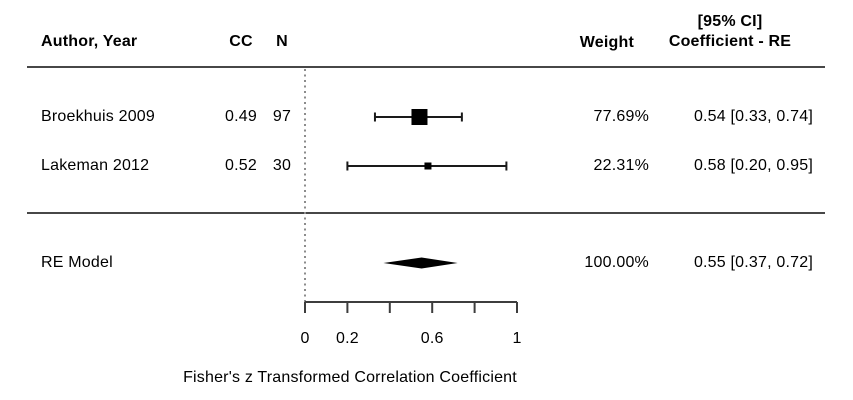  I want to click on x-axis-tick-label: 0.2, so click(347, 338).